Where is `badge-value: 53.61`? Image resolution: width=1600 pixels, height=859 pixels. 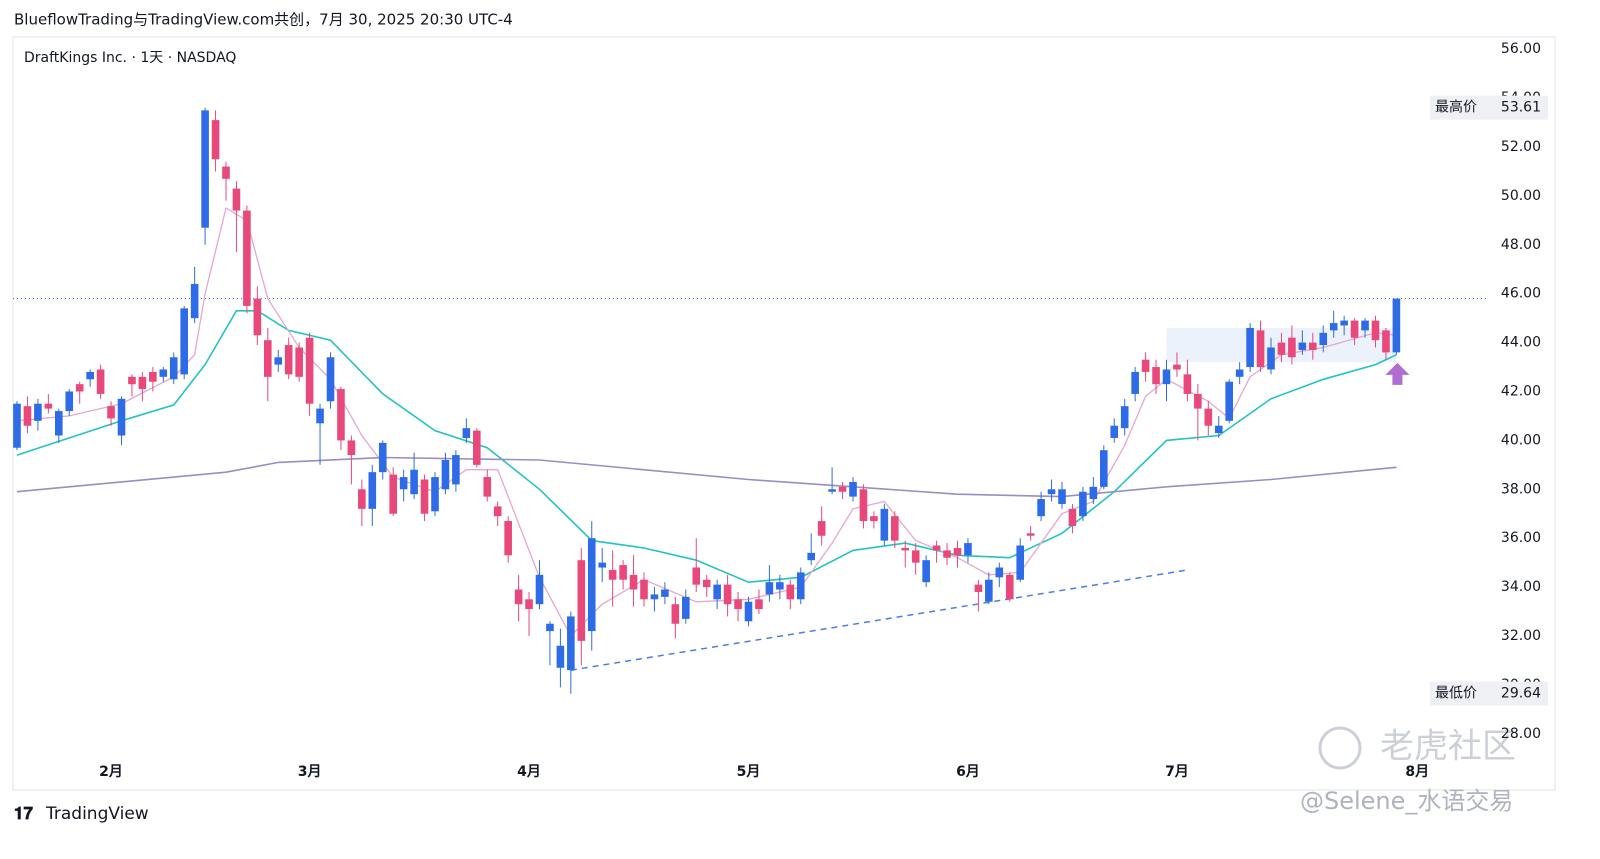 badge-value: 53.61 is located at coordinates (1521, 108).